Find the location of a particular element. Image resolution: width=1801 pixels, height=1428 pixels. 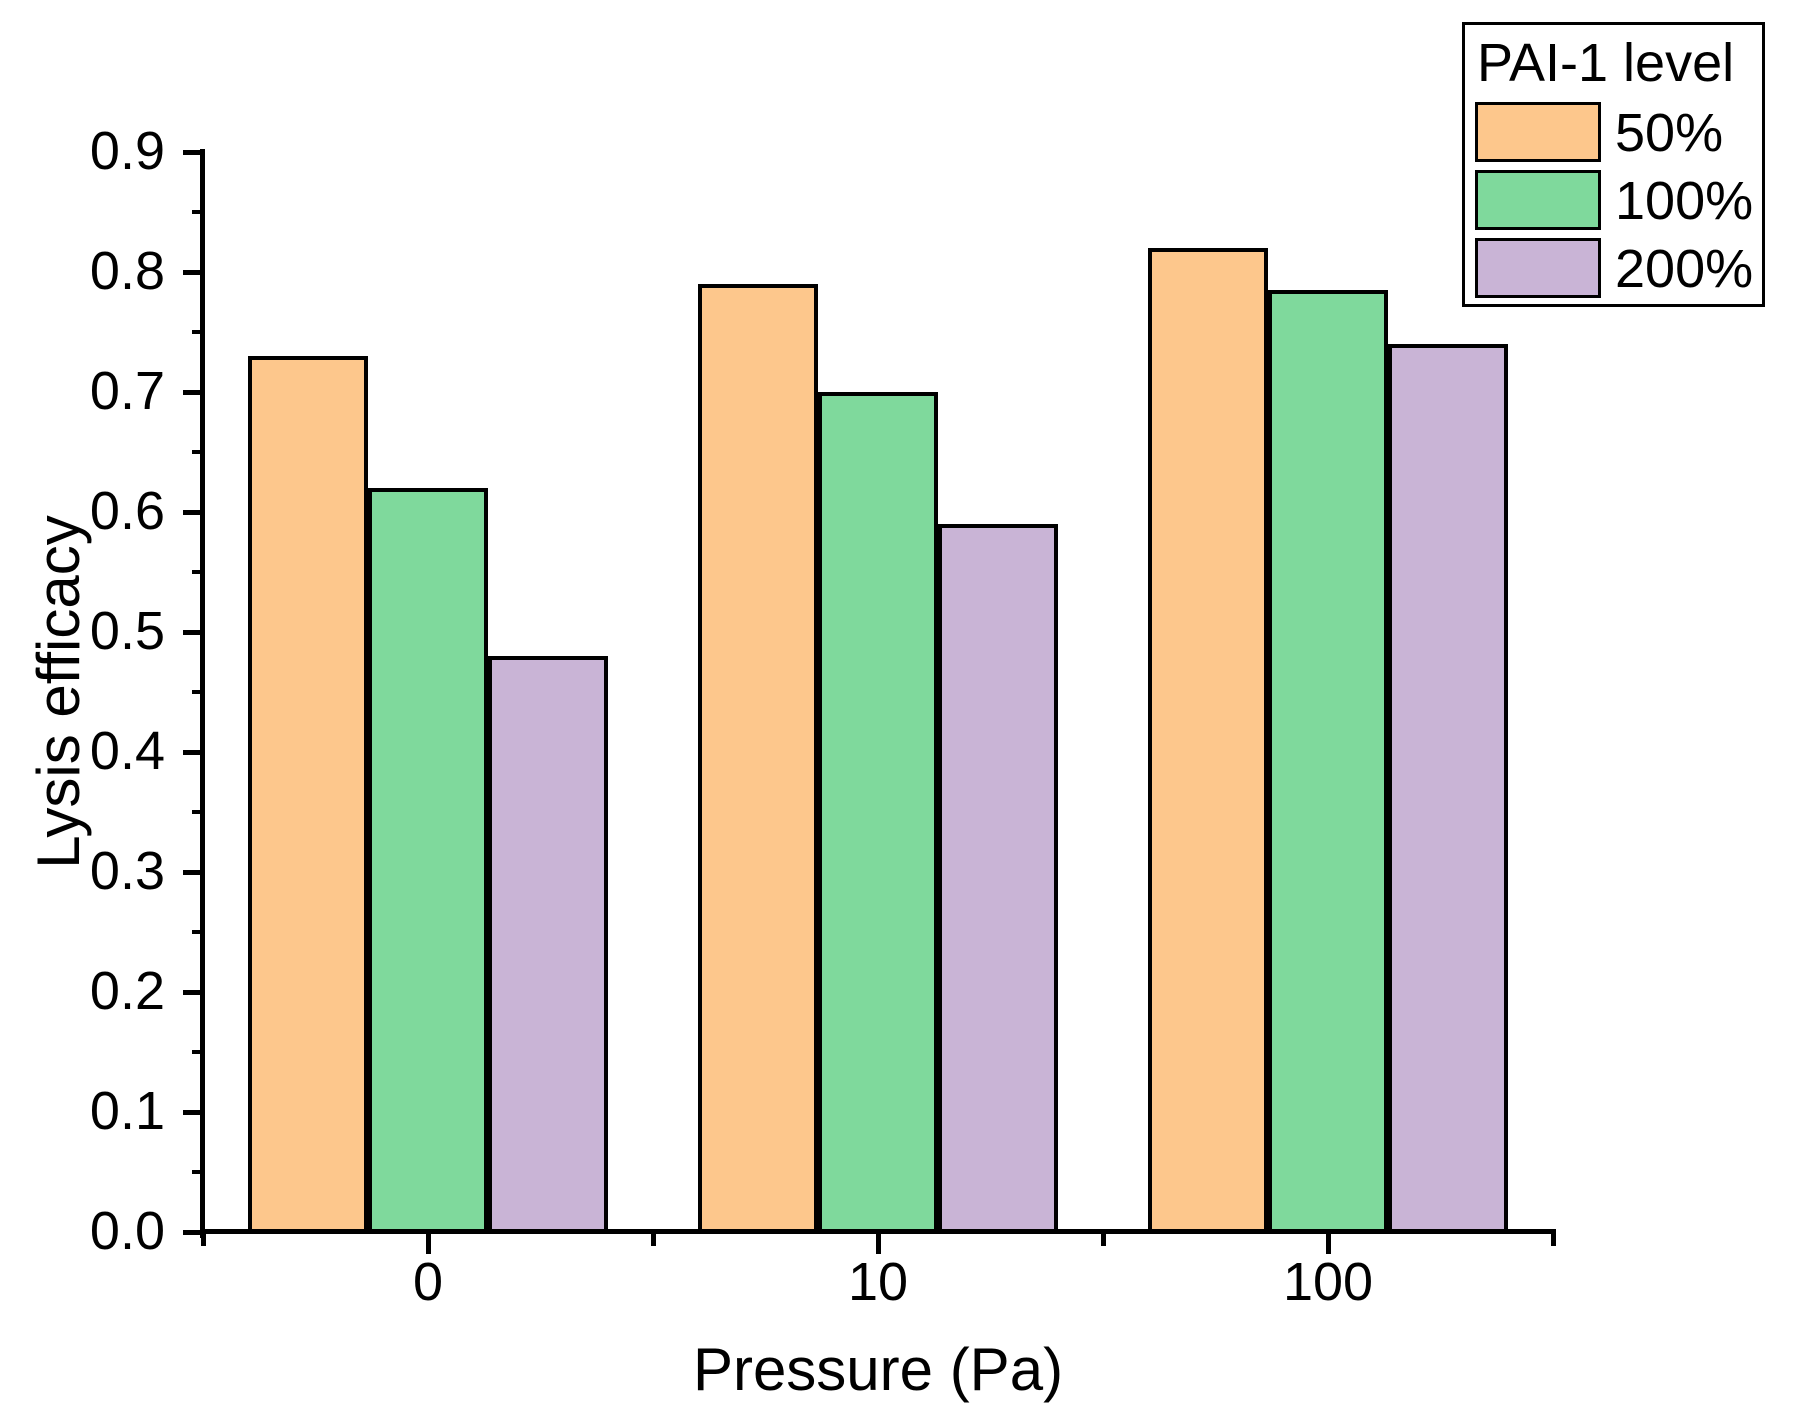

y-tick-label: 0.8 is located at coordinates (127, 271).